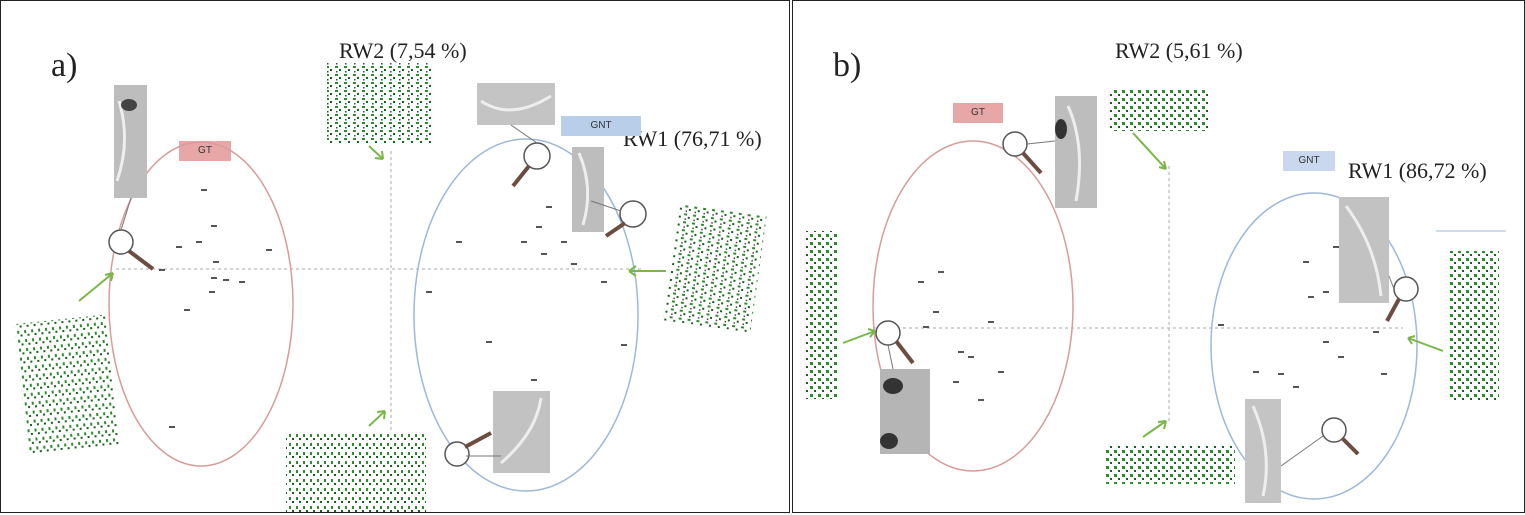  What do you see at coordinates (822, 315) in the screenshot?
I see `panel-b-landmark-grid-left` at bounding box center [822, 315].